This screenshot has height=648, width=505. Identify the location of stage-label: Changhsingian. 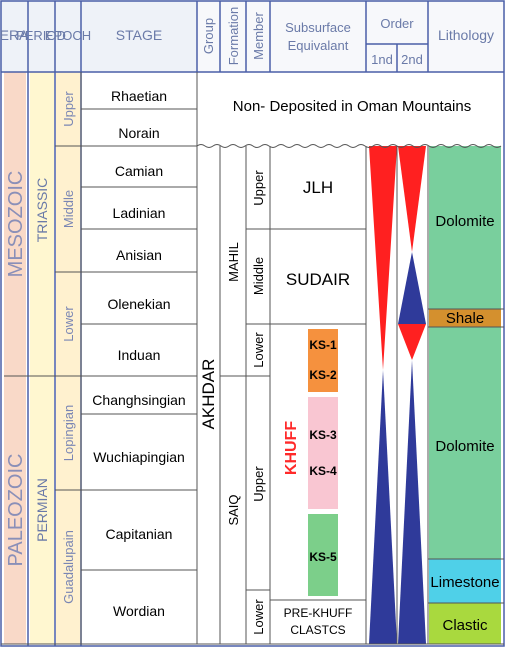
(138, 400).